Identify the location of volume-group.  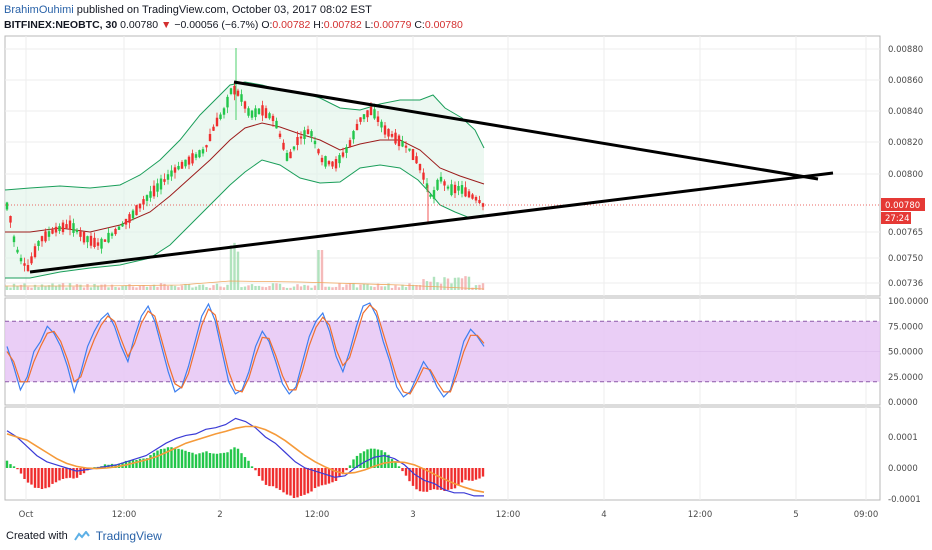
(245, 266).